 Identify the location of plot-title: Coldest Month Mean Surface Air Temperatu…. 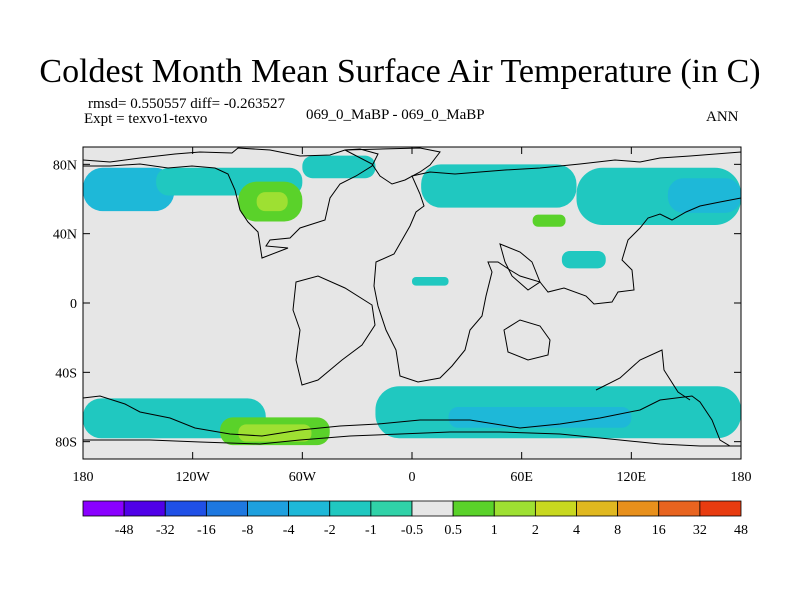
(400, 71).